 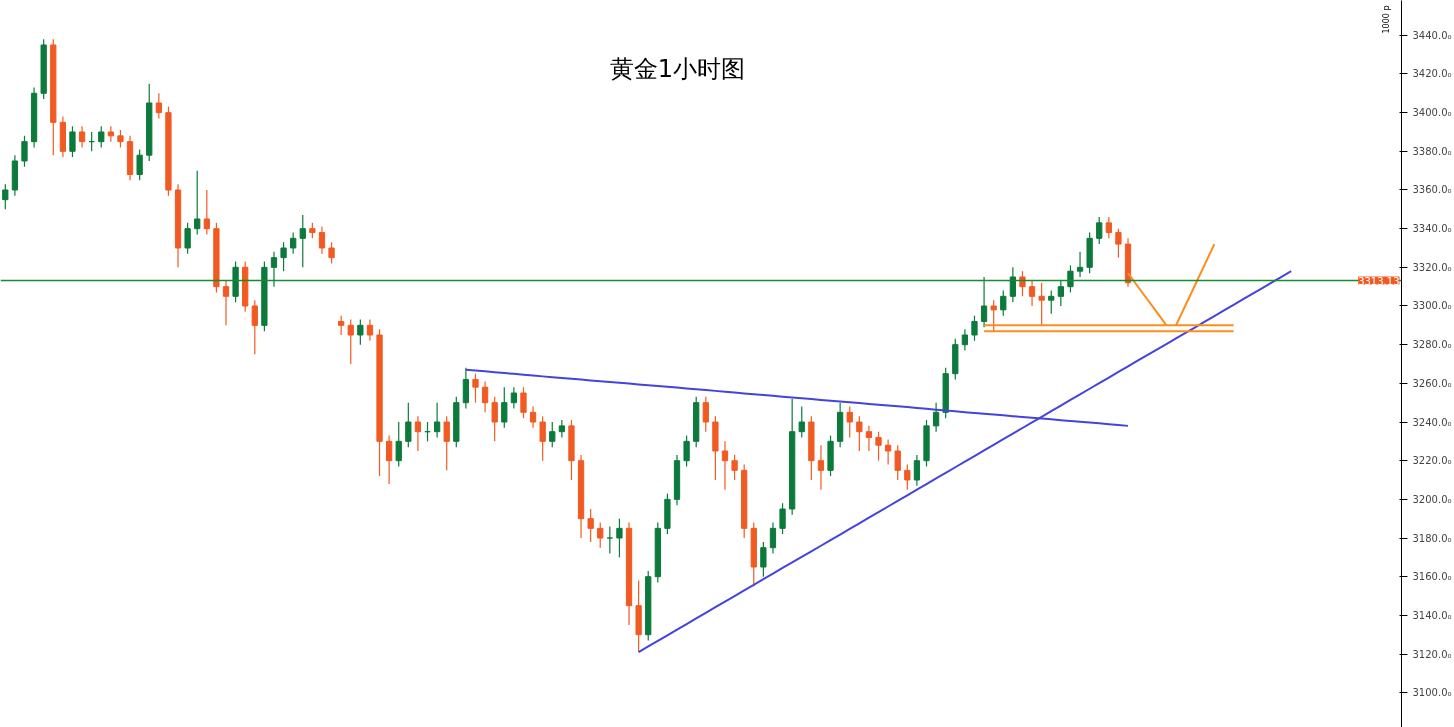 I want to click on y-tick-label: 3380.0₀, so click(x=1432, y=151).